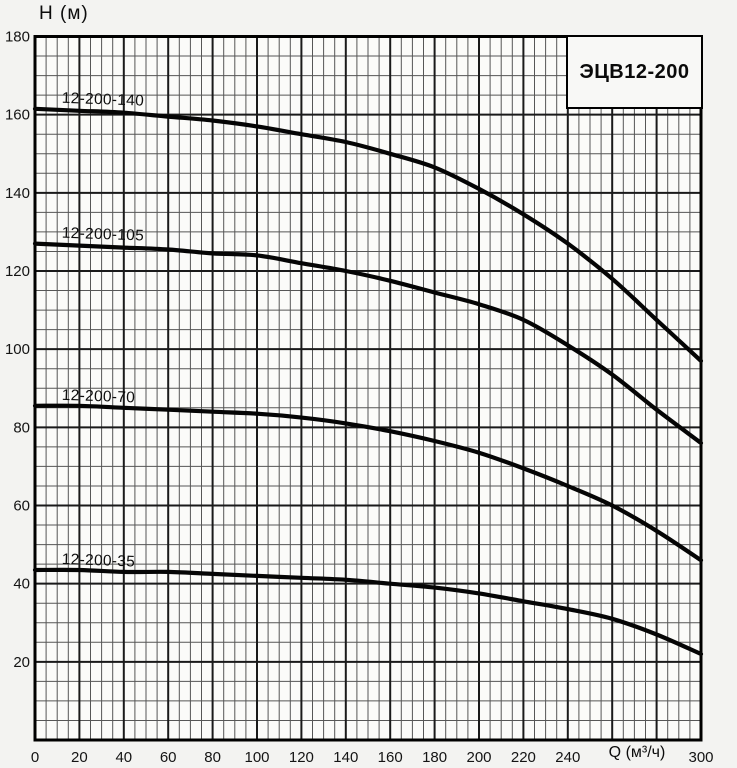 This screenshot has height=768, width=737. What do you see at coordinates (168, 757) in the screenshot?
I see `x-tick-label: 60` at bounding box center [168, 757].